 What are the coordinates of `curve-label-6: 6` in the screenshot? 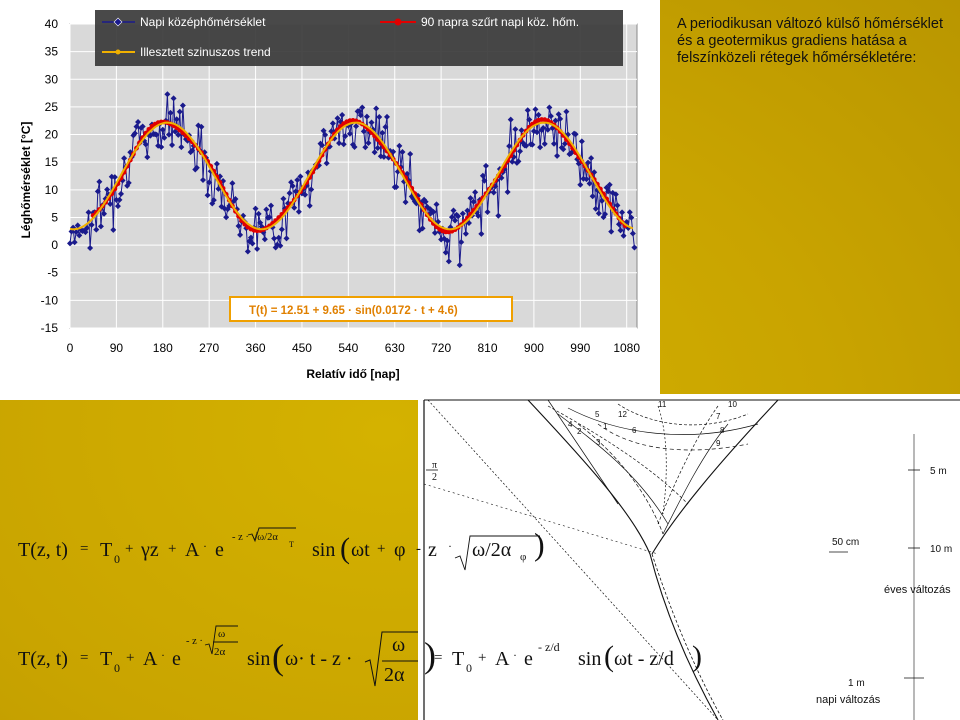 It's located at (634, 430).